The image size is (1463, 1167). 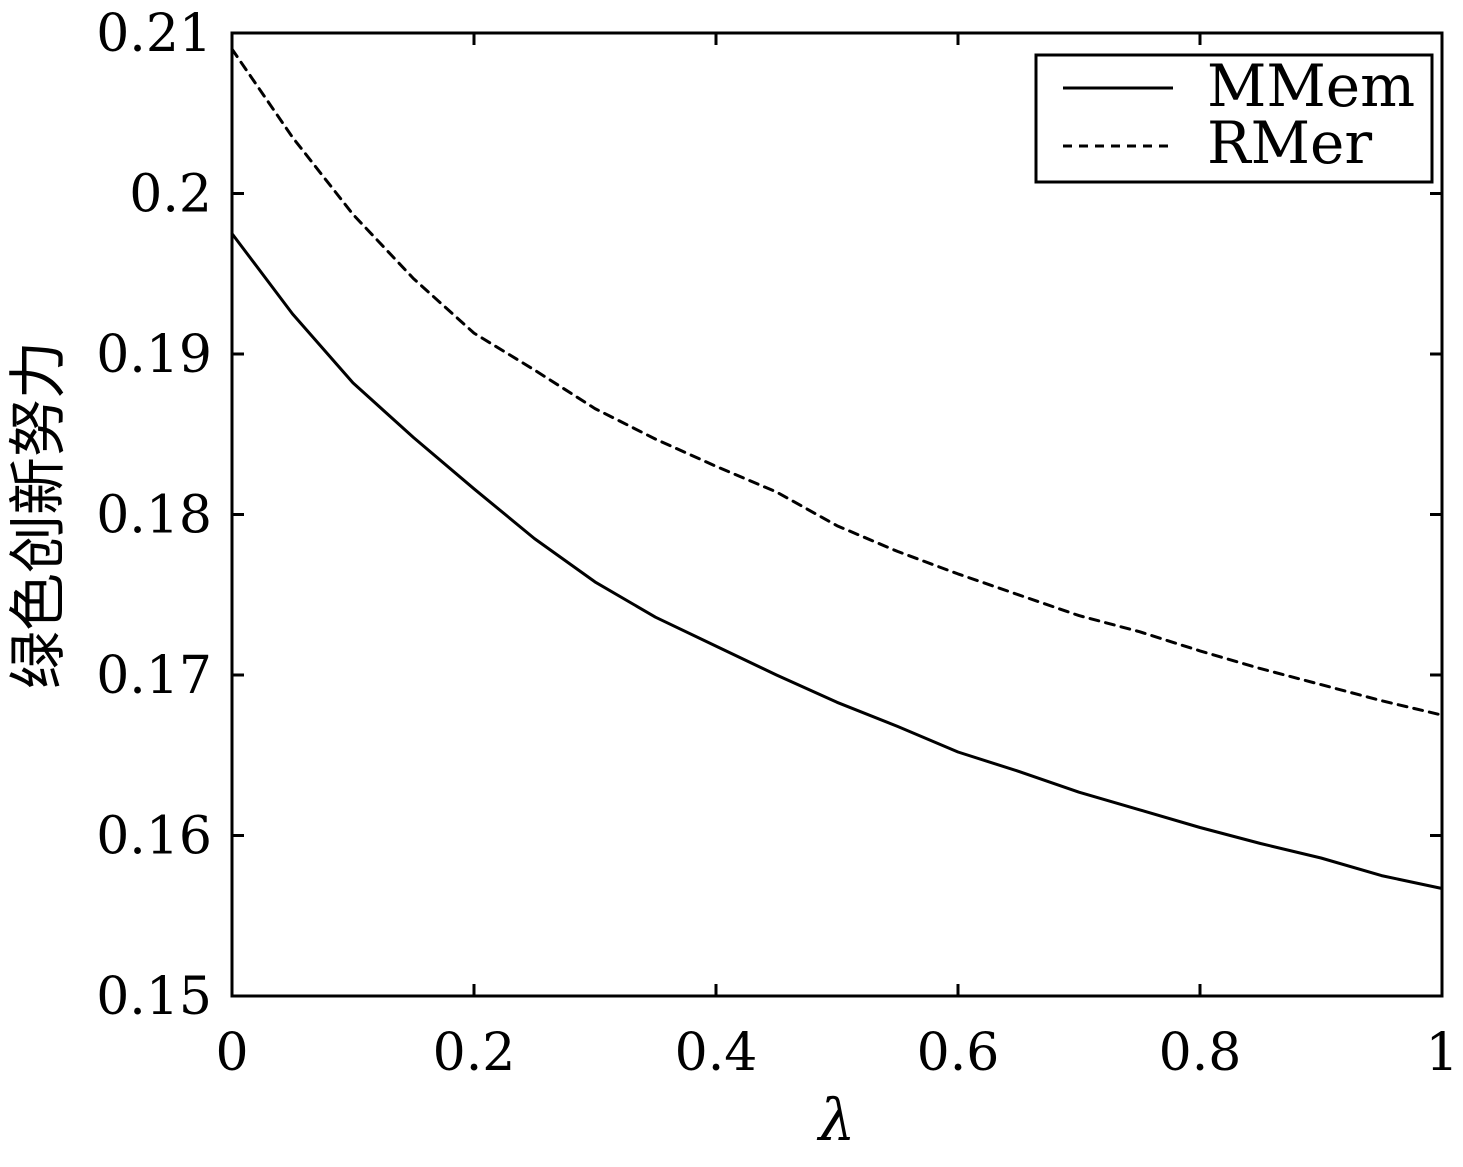 I want to click on legend-box, so click(x=1234, y=118).